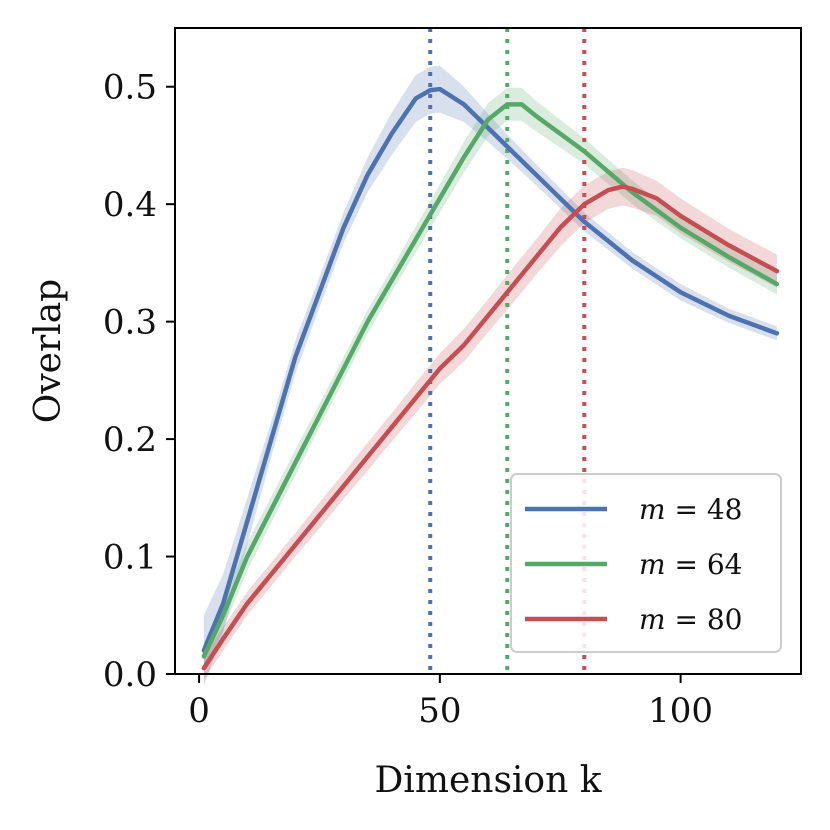  Describe the element at coordinates (690, 509) in the screenshot. I see `legend-label: m = 48` at that location.